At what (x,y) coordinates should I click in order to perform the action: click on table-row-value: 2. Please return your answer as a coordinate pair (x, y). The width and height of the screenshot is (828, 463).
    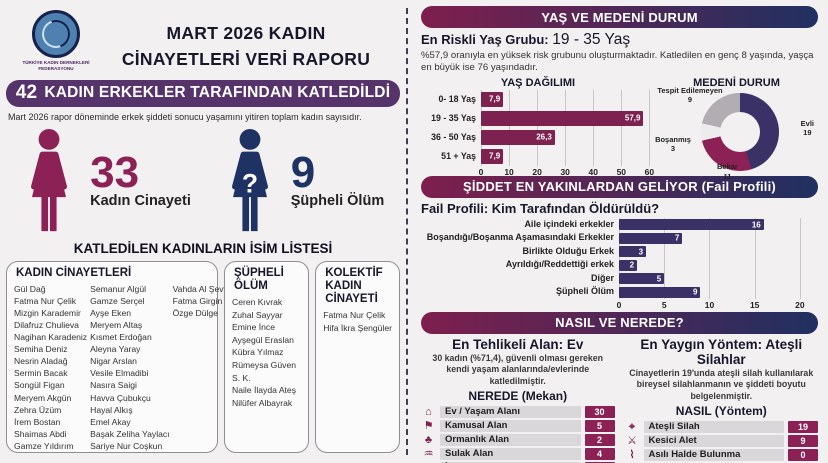
    Looking at the image, I should click on (599, 440).